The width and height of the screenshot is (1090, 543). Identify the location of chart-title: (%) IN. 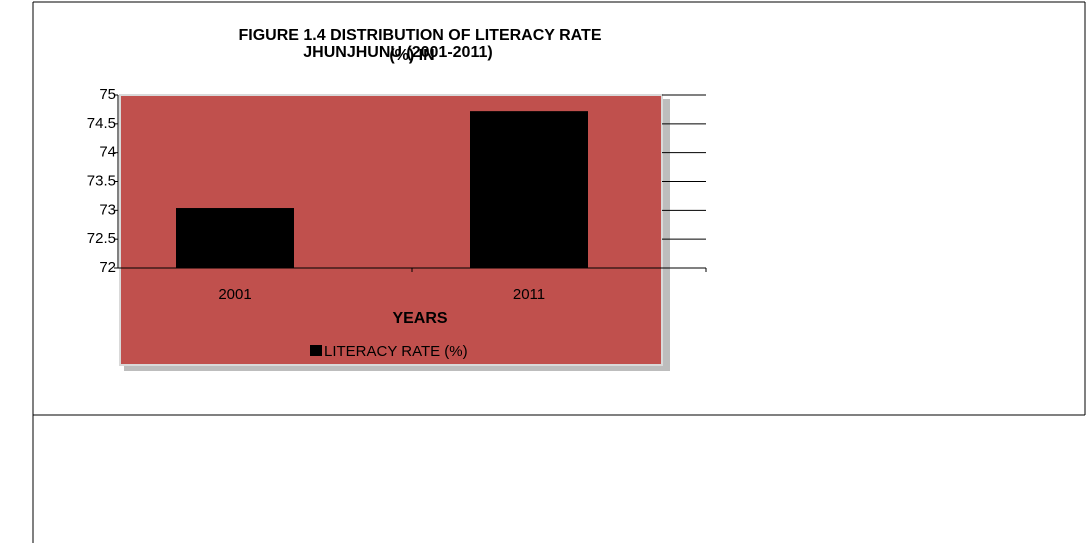
(411, 55).